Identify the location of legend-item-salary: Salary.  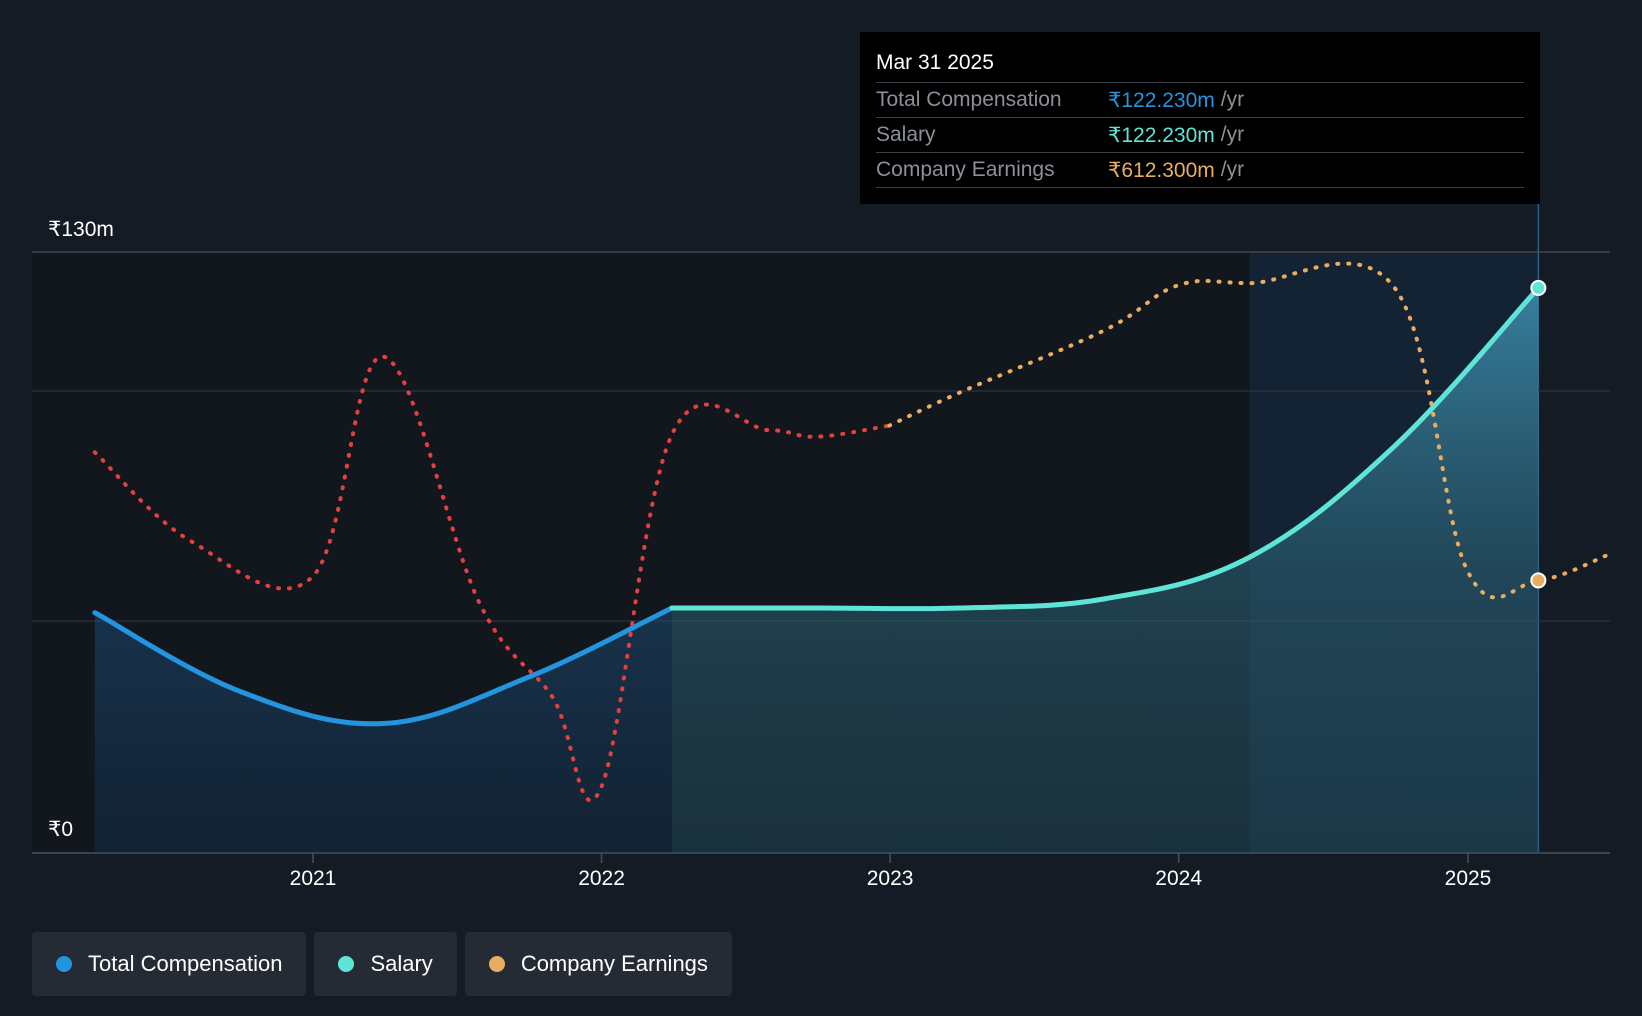
(385, 964).